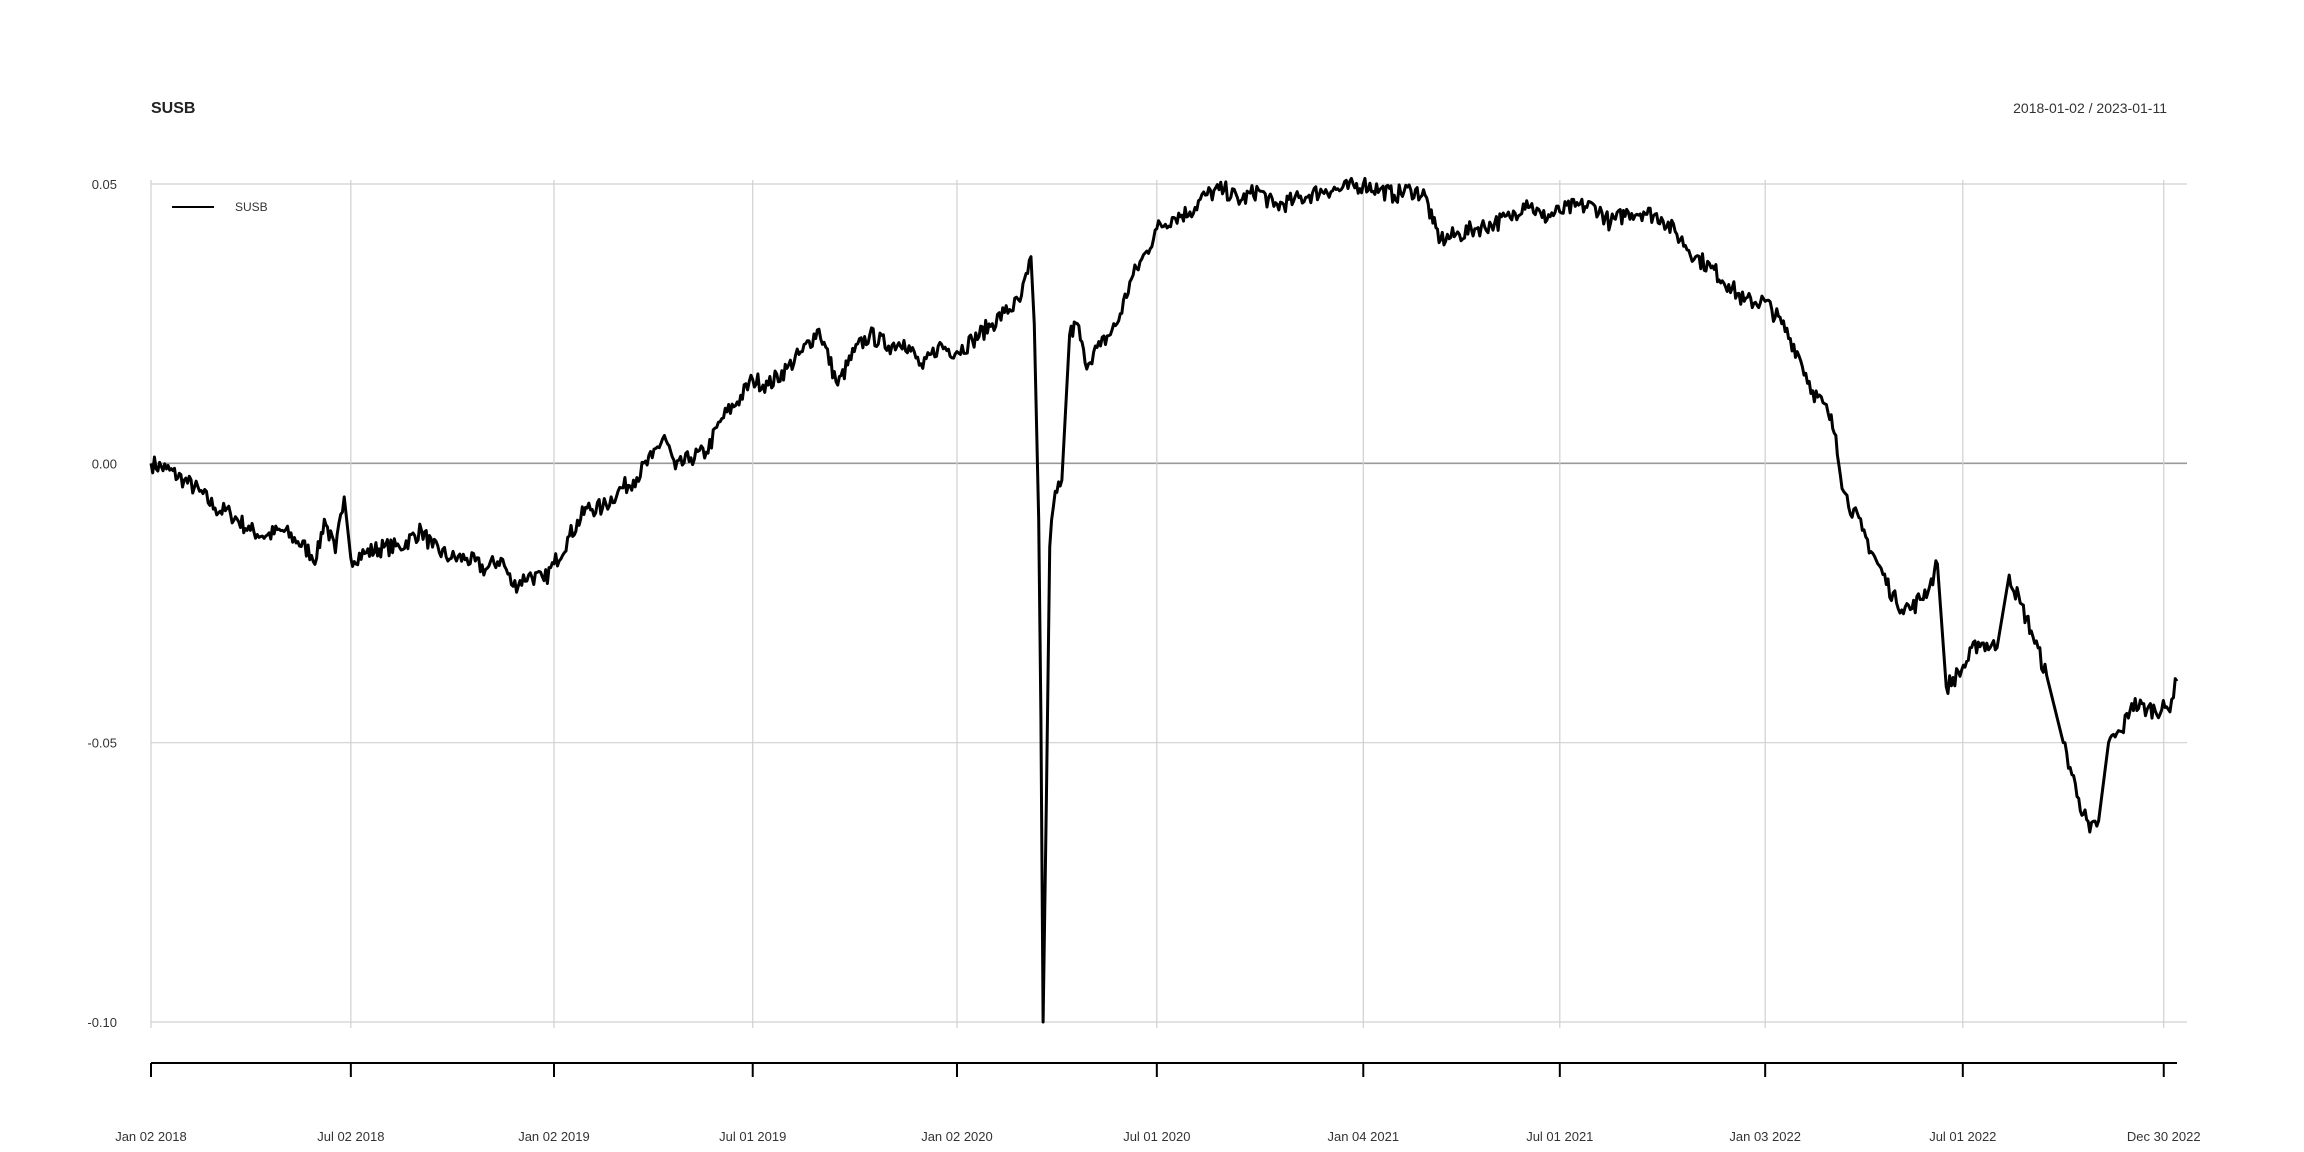  I want to click on x-tick-label: Jan 04 2021, so click(1363, 1136).